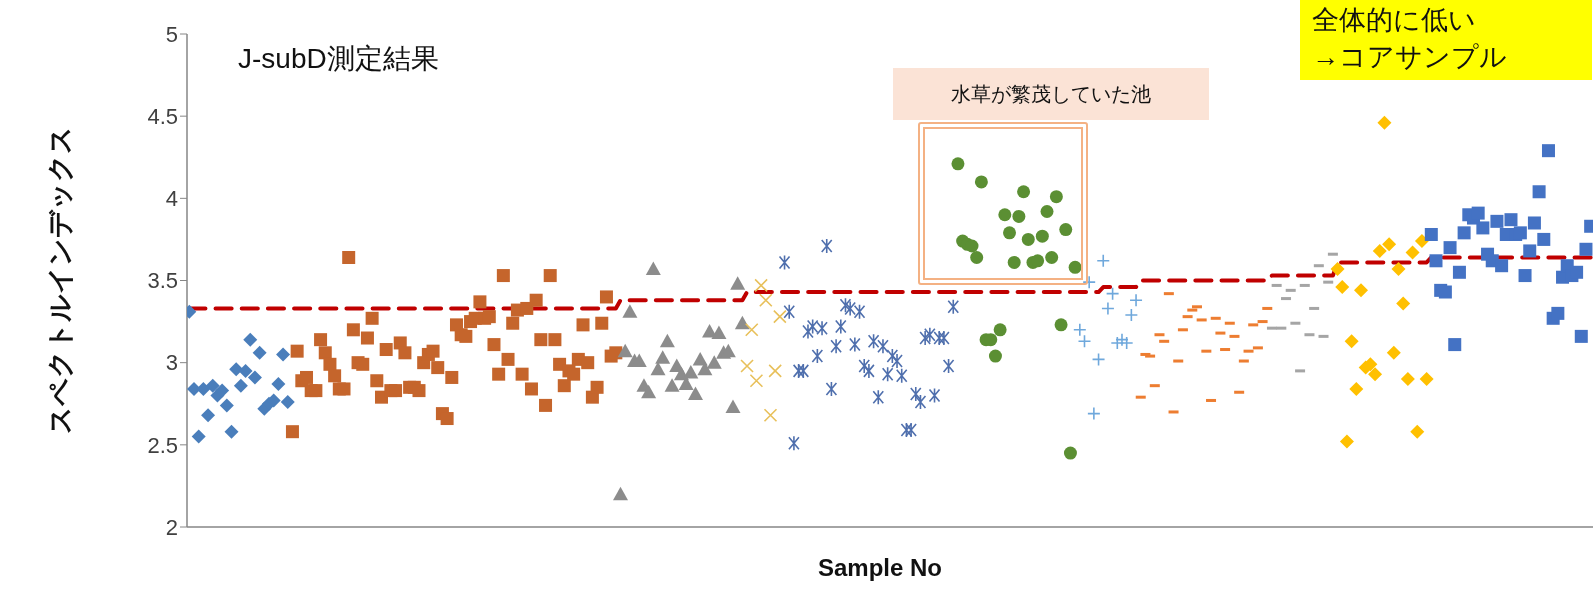  I want to click on y-tick-label: 3, so click(171, 363).